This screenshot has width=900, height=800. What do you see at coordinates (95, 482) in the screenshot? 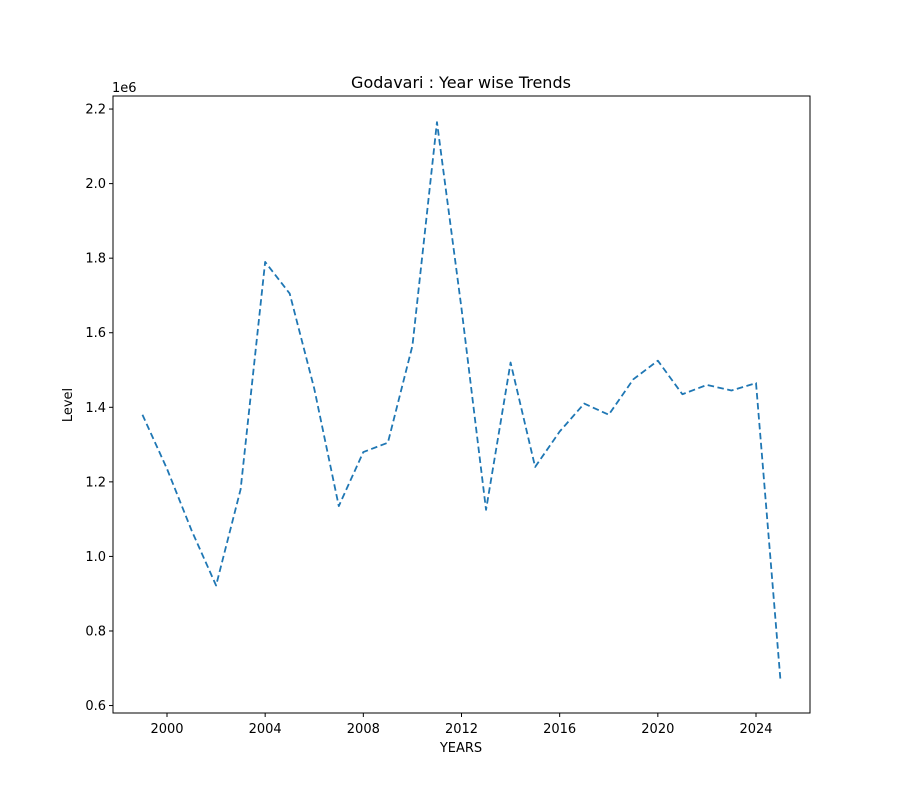
I see `y-tick-label: 1.2` at bounding box center [95, 482].